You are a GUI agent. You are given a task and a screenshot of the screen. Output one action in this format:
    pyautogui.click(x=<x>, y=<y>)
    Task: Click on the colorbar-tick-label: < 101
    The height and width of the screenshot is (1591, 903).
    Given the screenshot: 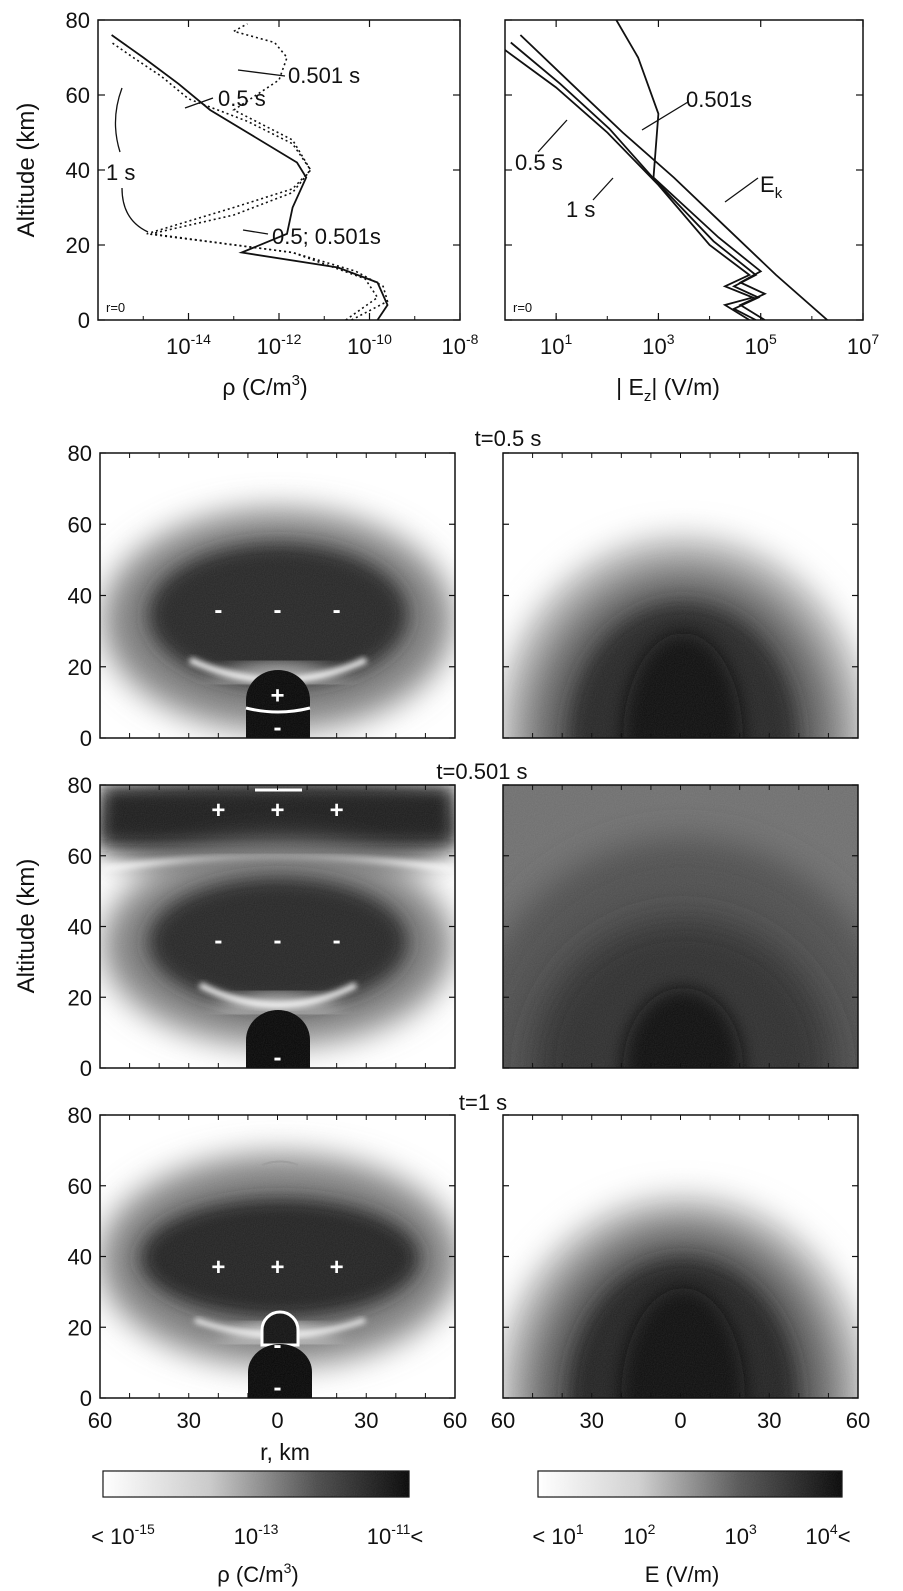 What is the action you would take?
    pyautogui.click(x=557, y=1535)
    